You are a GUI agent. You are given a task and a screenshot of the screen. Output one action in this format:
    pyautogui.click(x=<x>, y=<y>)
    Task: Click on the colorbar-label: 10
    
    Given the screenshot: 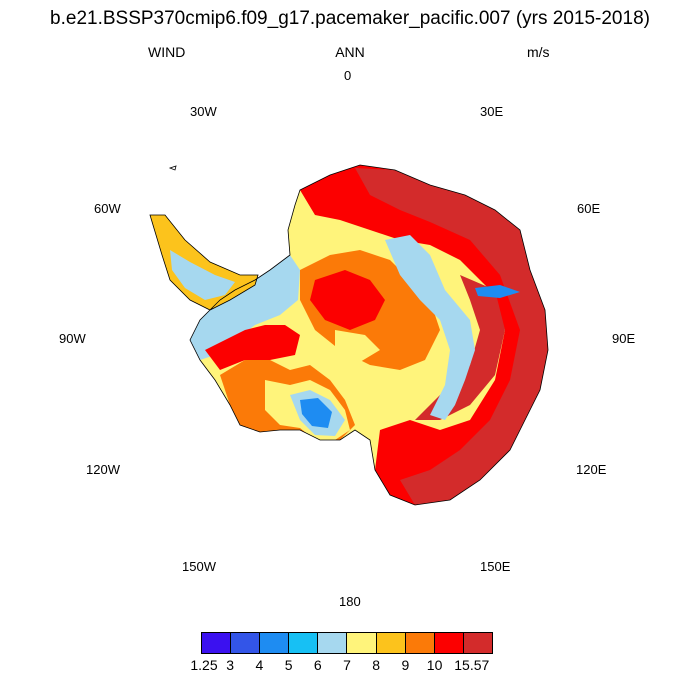 What is the action you would take?
    pyautogui.click(x=434, y=665)
    